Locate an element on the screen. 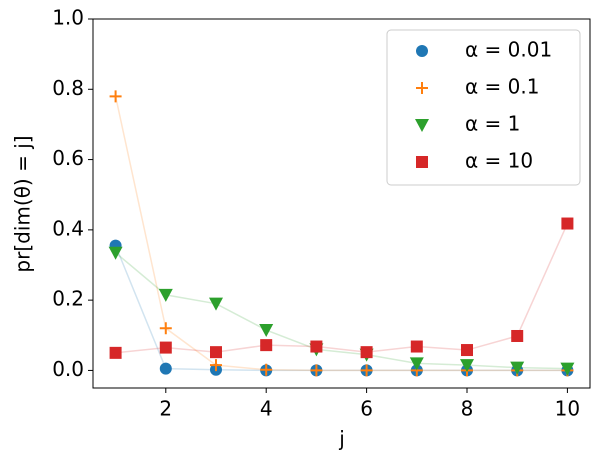 The height and width of the screenshot is (462, 599). legend-box is located at coordinates (483, 107).